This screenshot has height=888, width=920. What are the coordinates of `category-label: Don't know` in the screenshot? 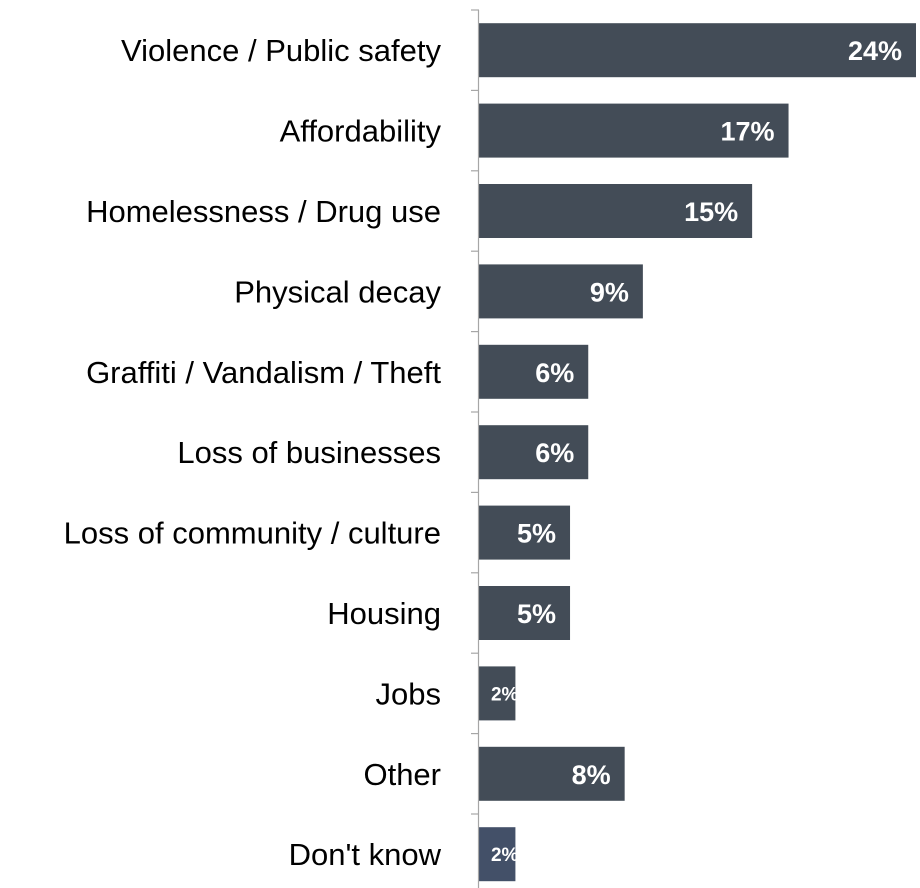 It's located at (365, 854).